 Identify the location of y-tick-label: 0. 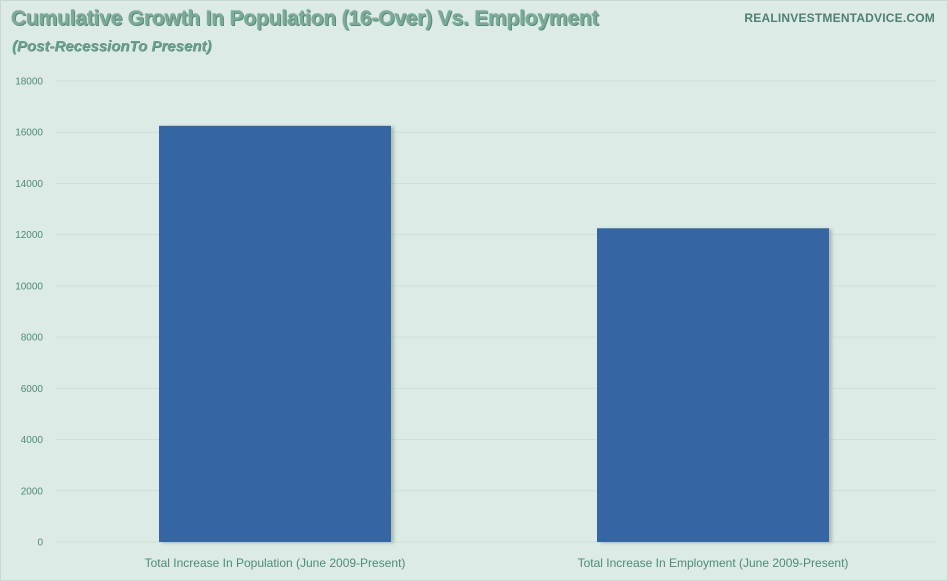
(40, 543).